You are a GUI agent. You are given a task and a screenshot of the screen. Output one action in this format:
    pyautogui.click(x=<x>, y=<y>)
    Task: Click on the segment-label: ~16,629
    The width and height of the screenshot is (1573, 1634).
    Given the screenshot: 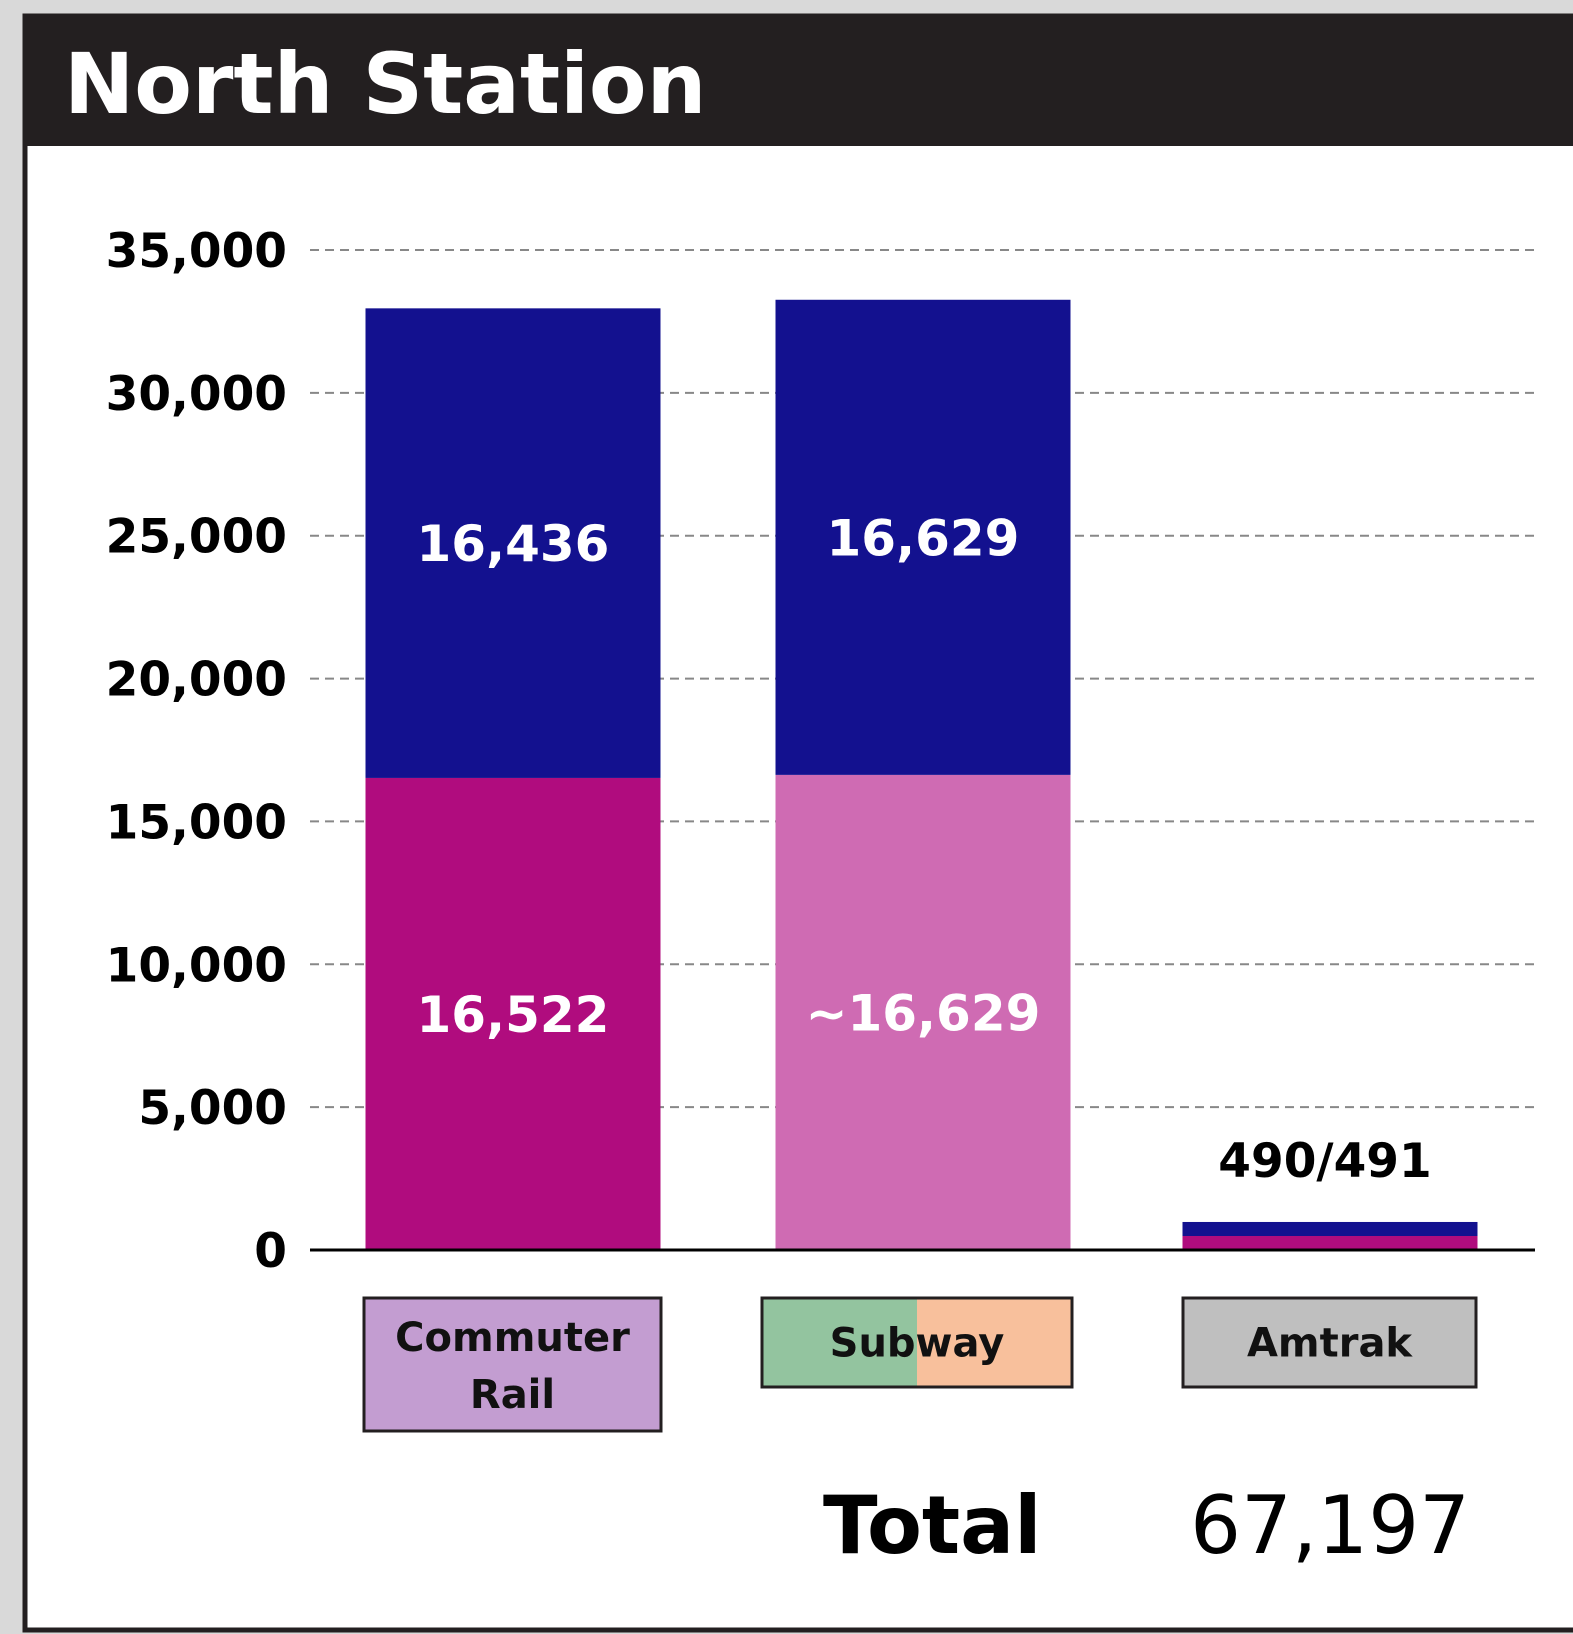 What is the action you would take?
    pyautogui.click(x=923, y=1013)
    